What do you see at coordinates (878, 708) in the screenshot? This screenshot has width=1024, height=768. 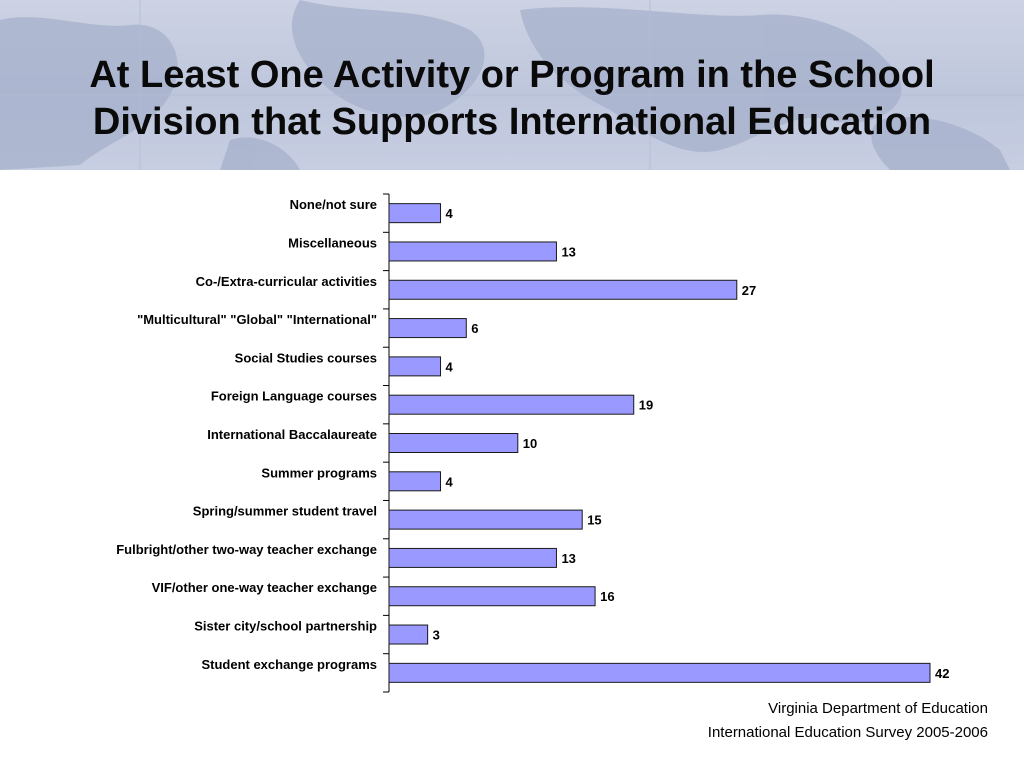 I see `source-organization: Virginia Department of Education` at bounding box center [878, 708].